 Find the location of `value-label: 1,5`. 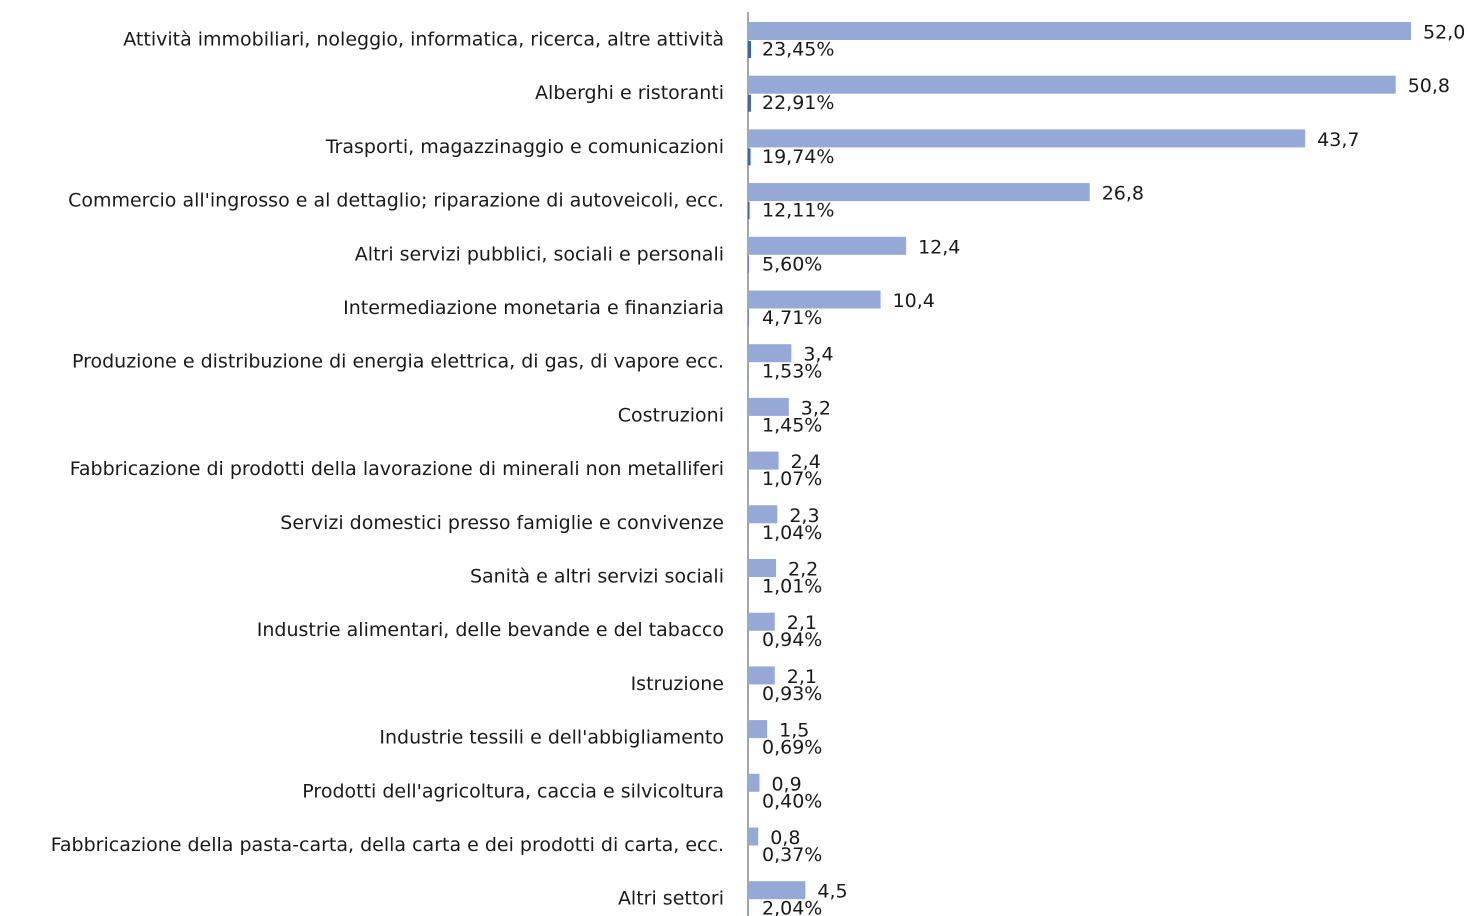

value-label: 1,5 is located at coordinates (794, 731).